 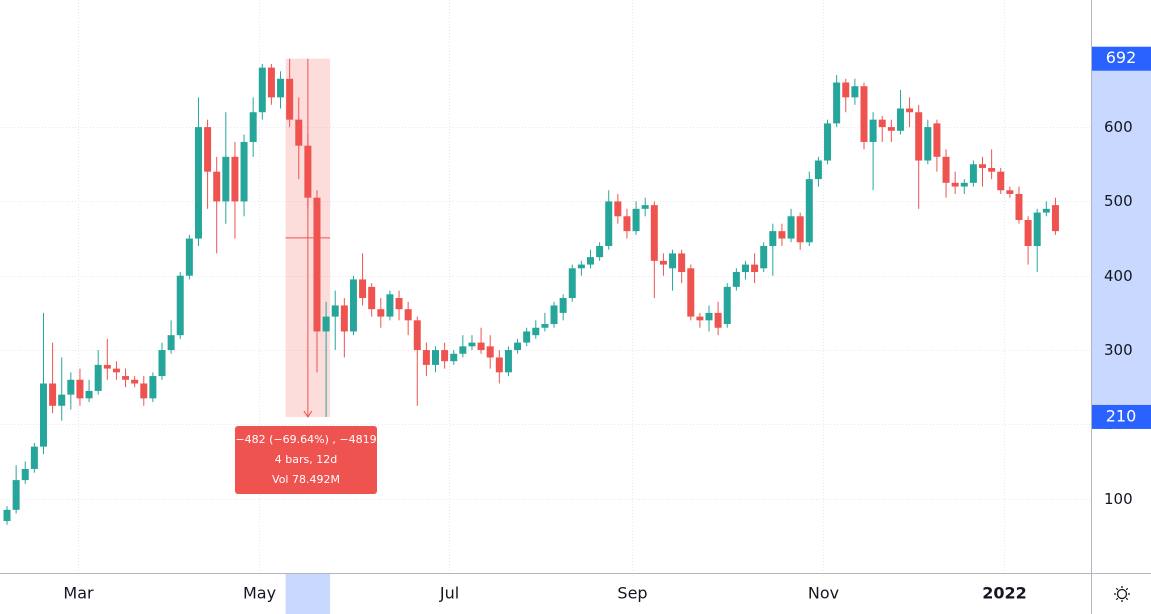 What do you see at coordinates (1121, 415) in the screenshot?
I see `price-label: 210` at bounding box center [1121, 415].